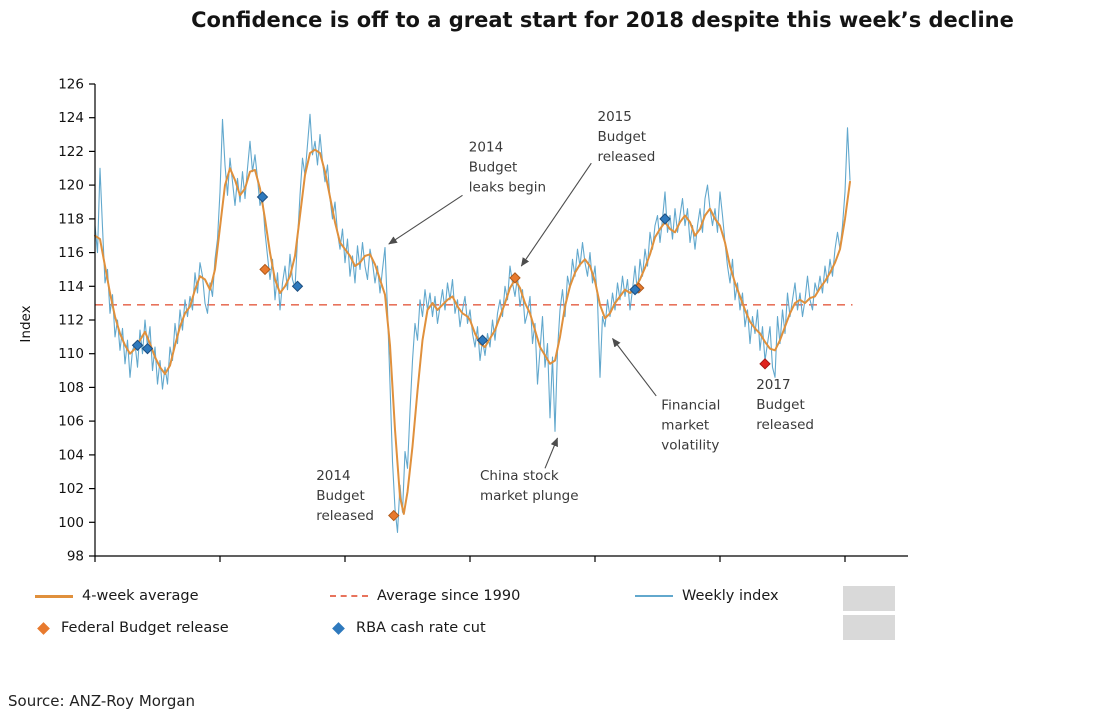 The height and width of the screenshot is (723, 1101). What do you see at coordinates (685, 425) in the screenshot?
I see `svg-text: market` at bounding box center [685, 425].